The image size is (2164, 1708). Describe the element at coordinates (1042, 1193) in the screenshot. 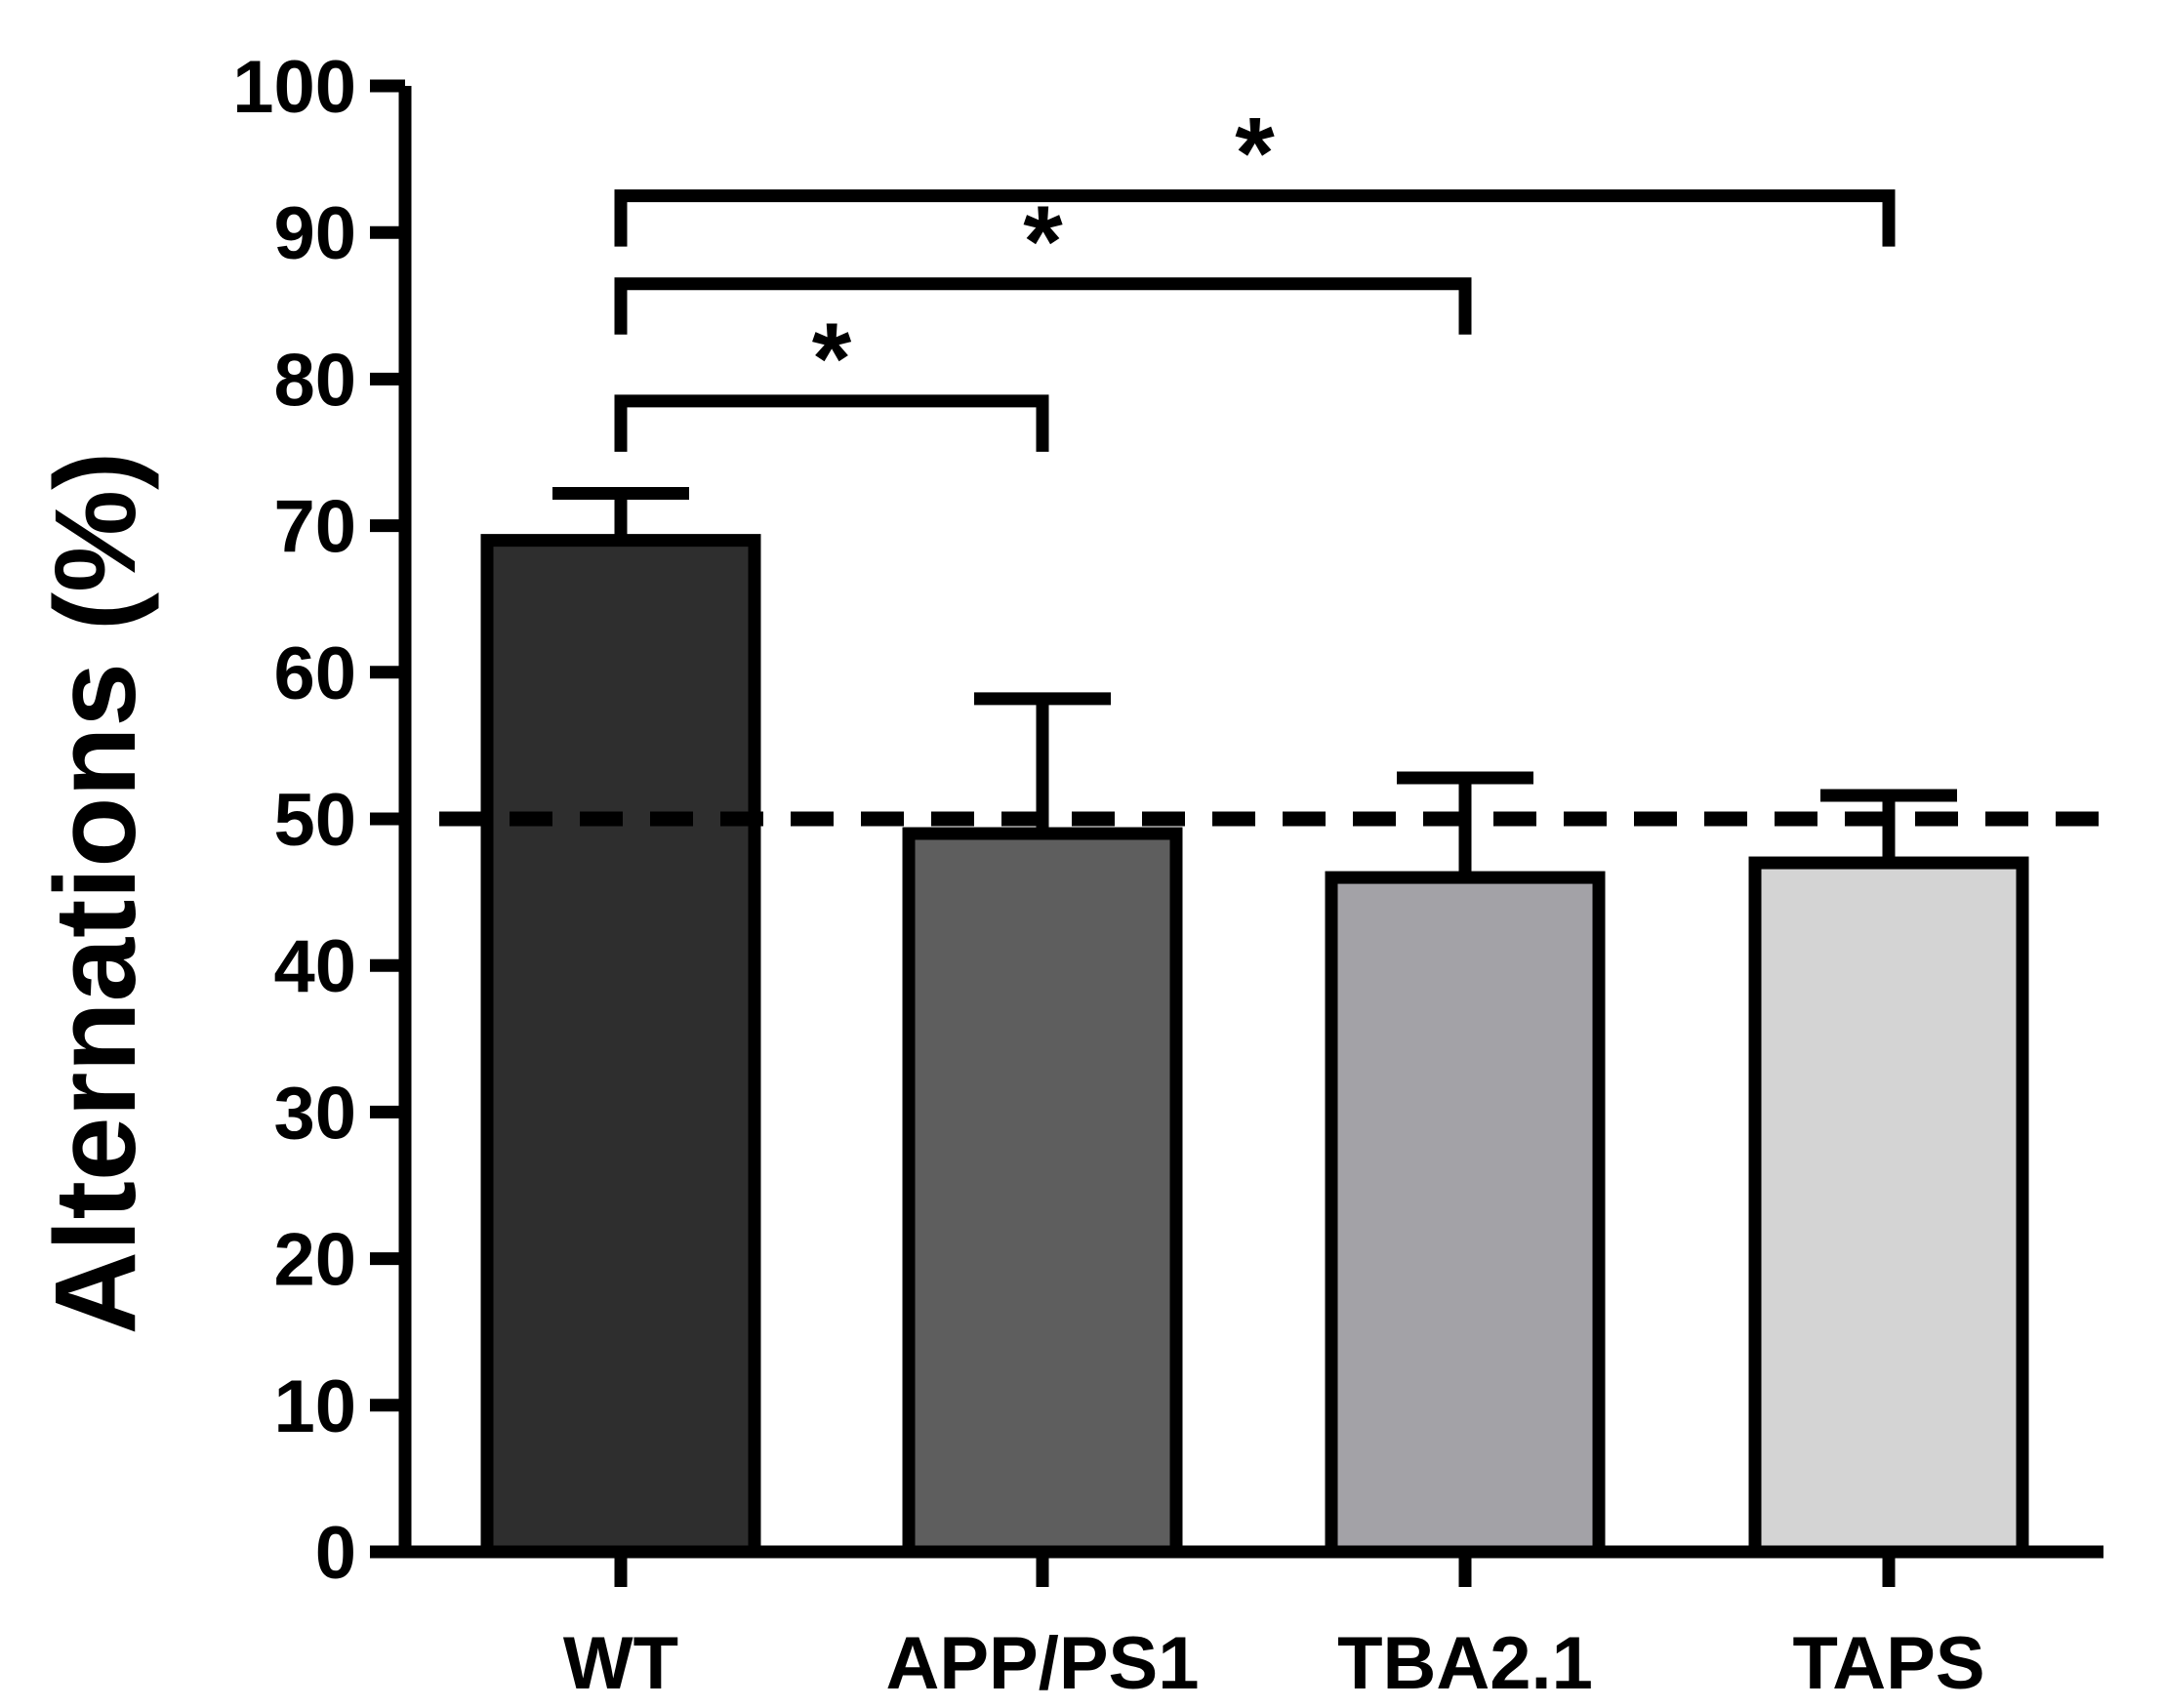

I see `bar-app-ps1` at that location.